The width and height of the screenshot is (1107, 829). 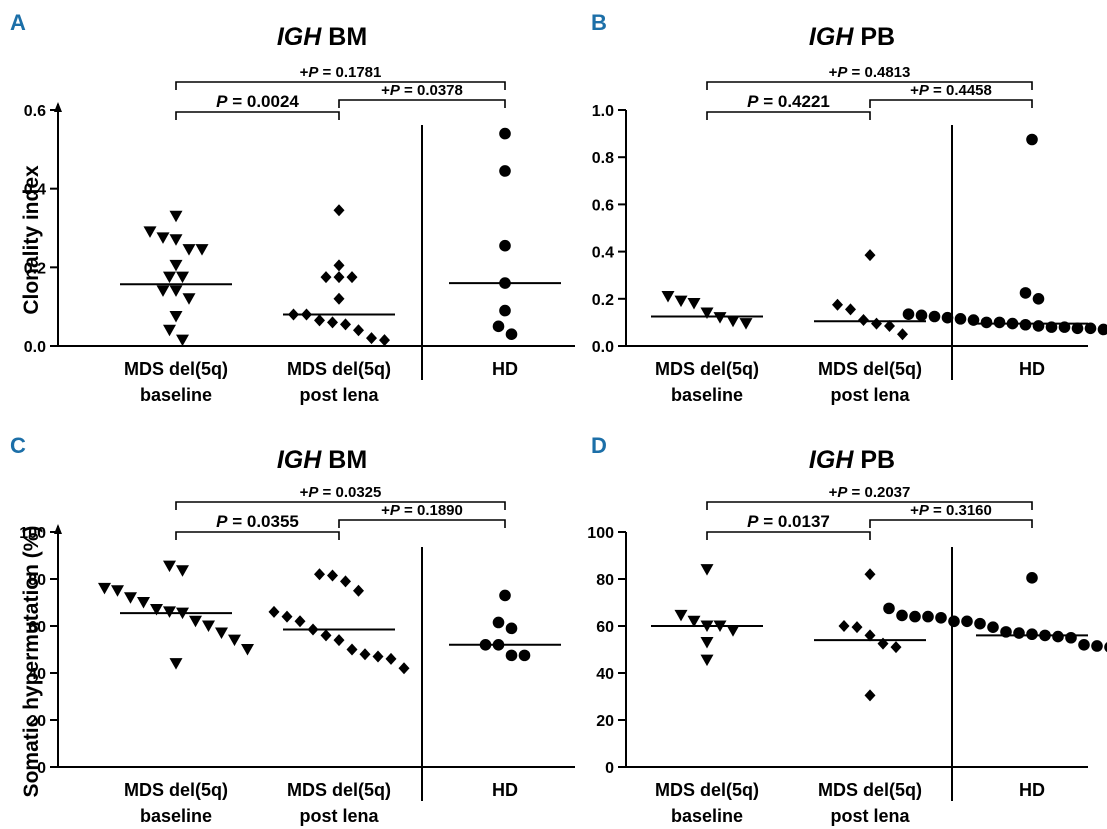 I want to click on chart-title-rest: BM, so click(x=344, y=460).